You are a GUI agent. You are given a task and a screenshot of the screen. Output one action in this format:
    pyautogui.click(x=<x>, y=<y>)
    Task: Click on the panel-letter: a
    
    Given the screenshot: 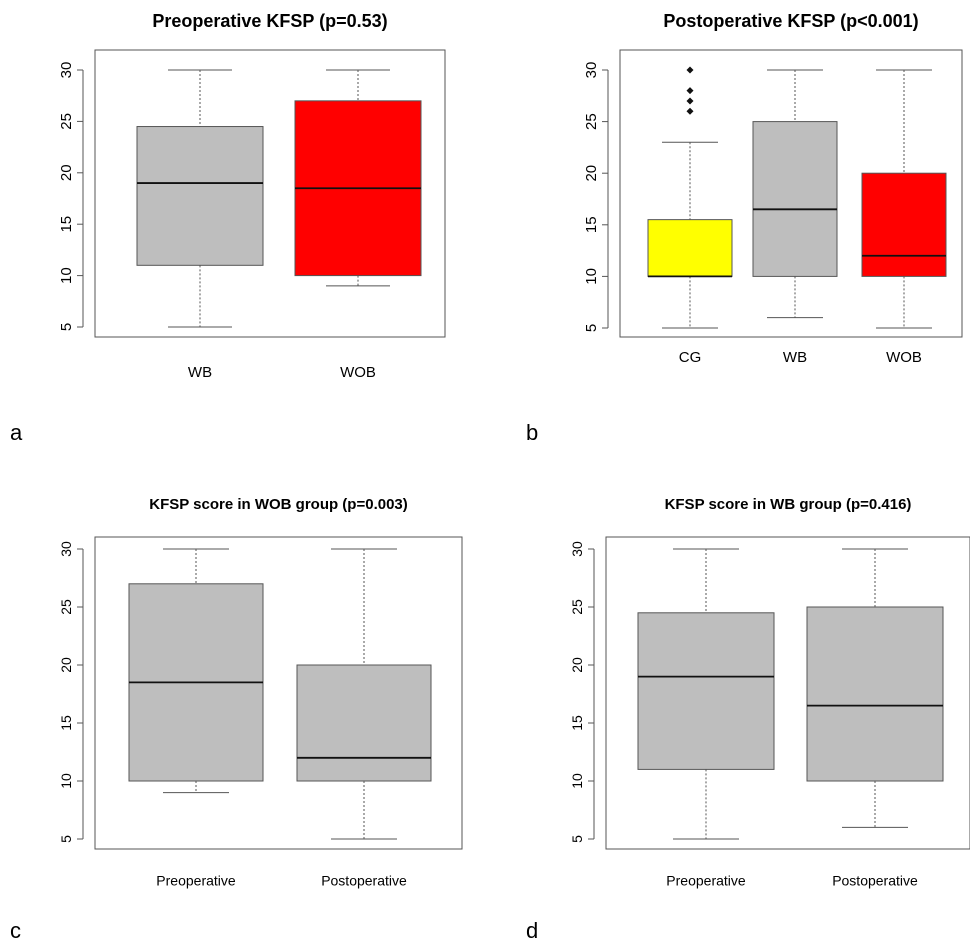 What is the action you would take?
    pyautogui.click(x=16, y=432)
    